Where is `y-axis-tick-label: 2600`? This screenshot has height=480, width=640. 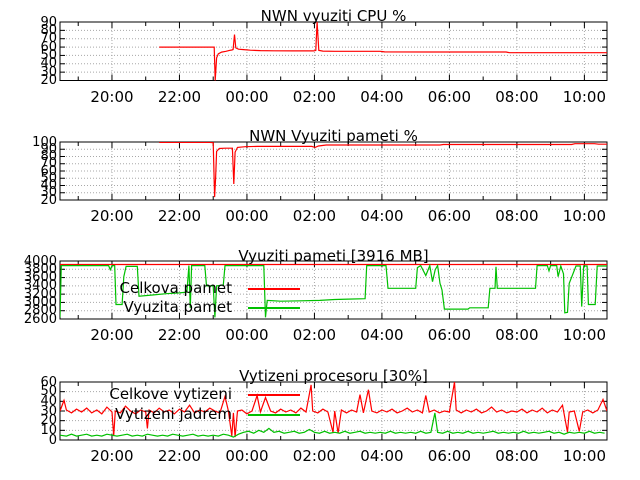 y-axis-tick-label: 2600 is located at coordinates (40, 319).